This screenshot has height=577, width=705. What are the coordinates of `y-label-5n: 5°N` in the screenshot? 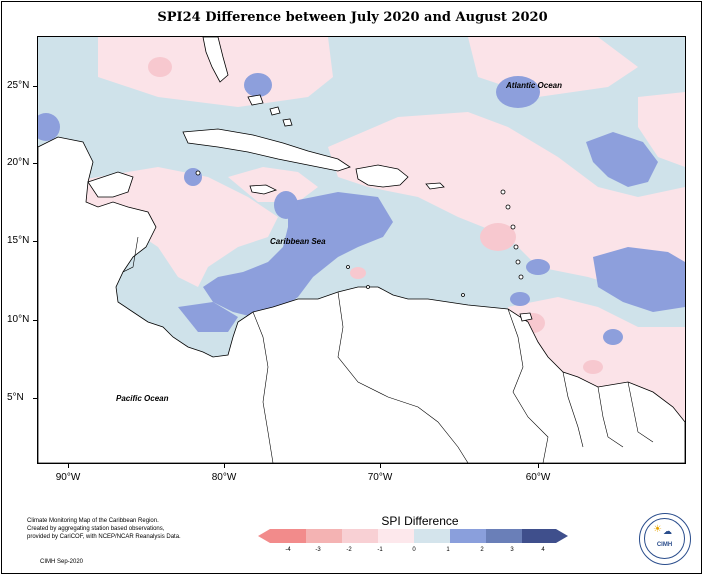 It's located at (15, 397).